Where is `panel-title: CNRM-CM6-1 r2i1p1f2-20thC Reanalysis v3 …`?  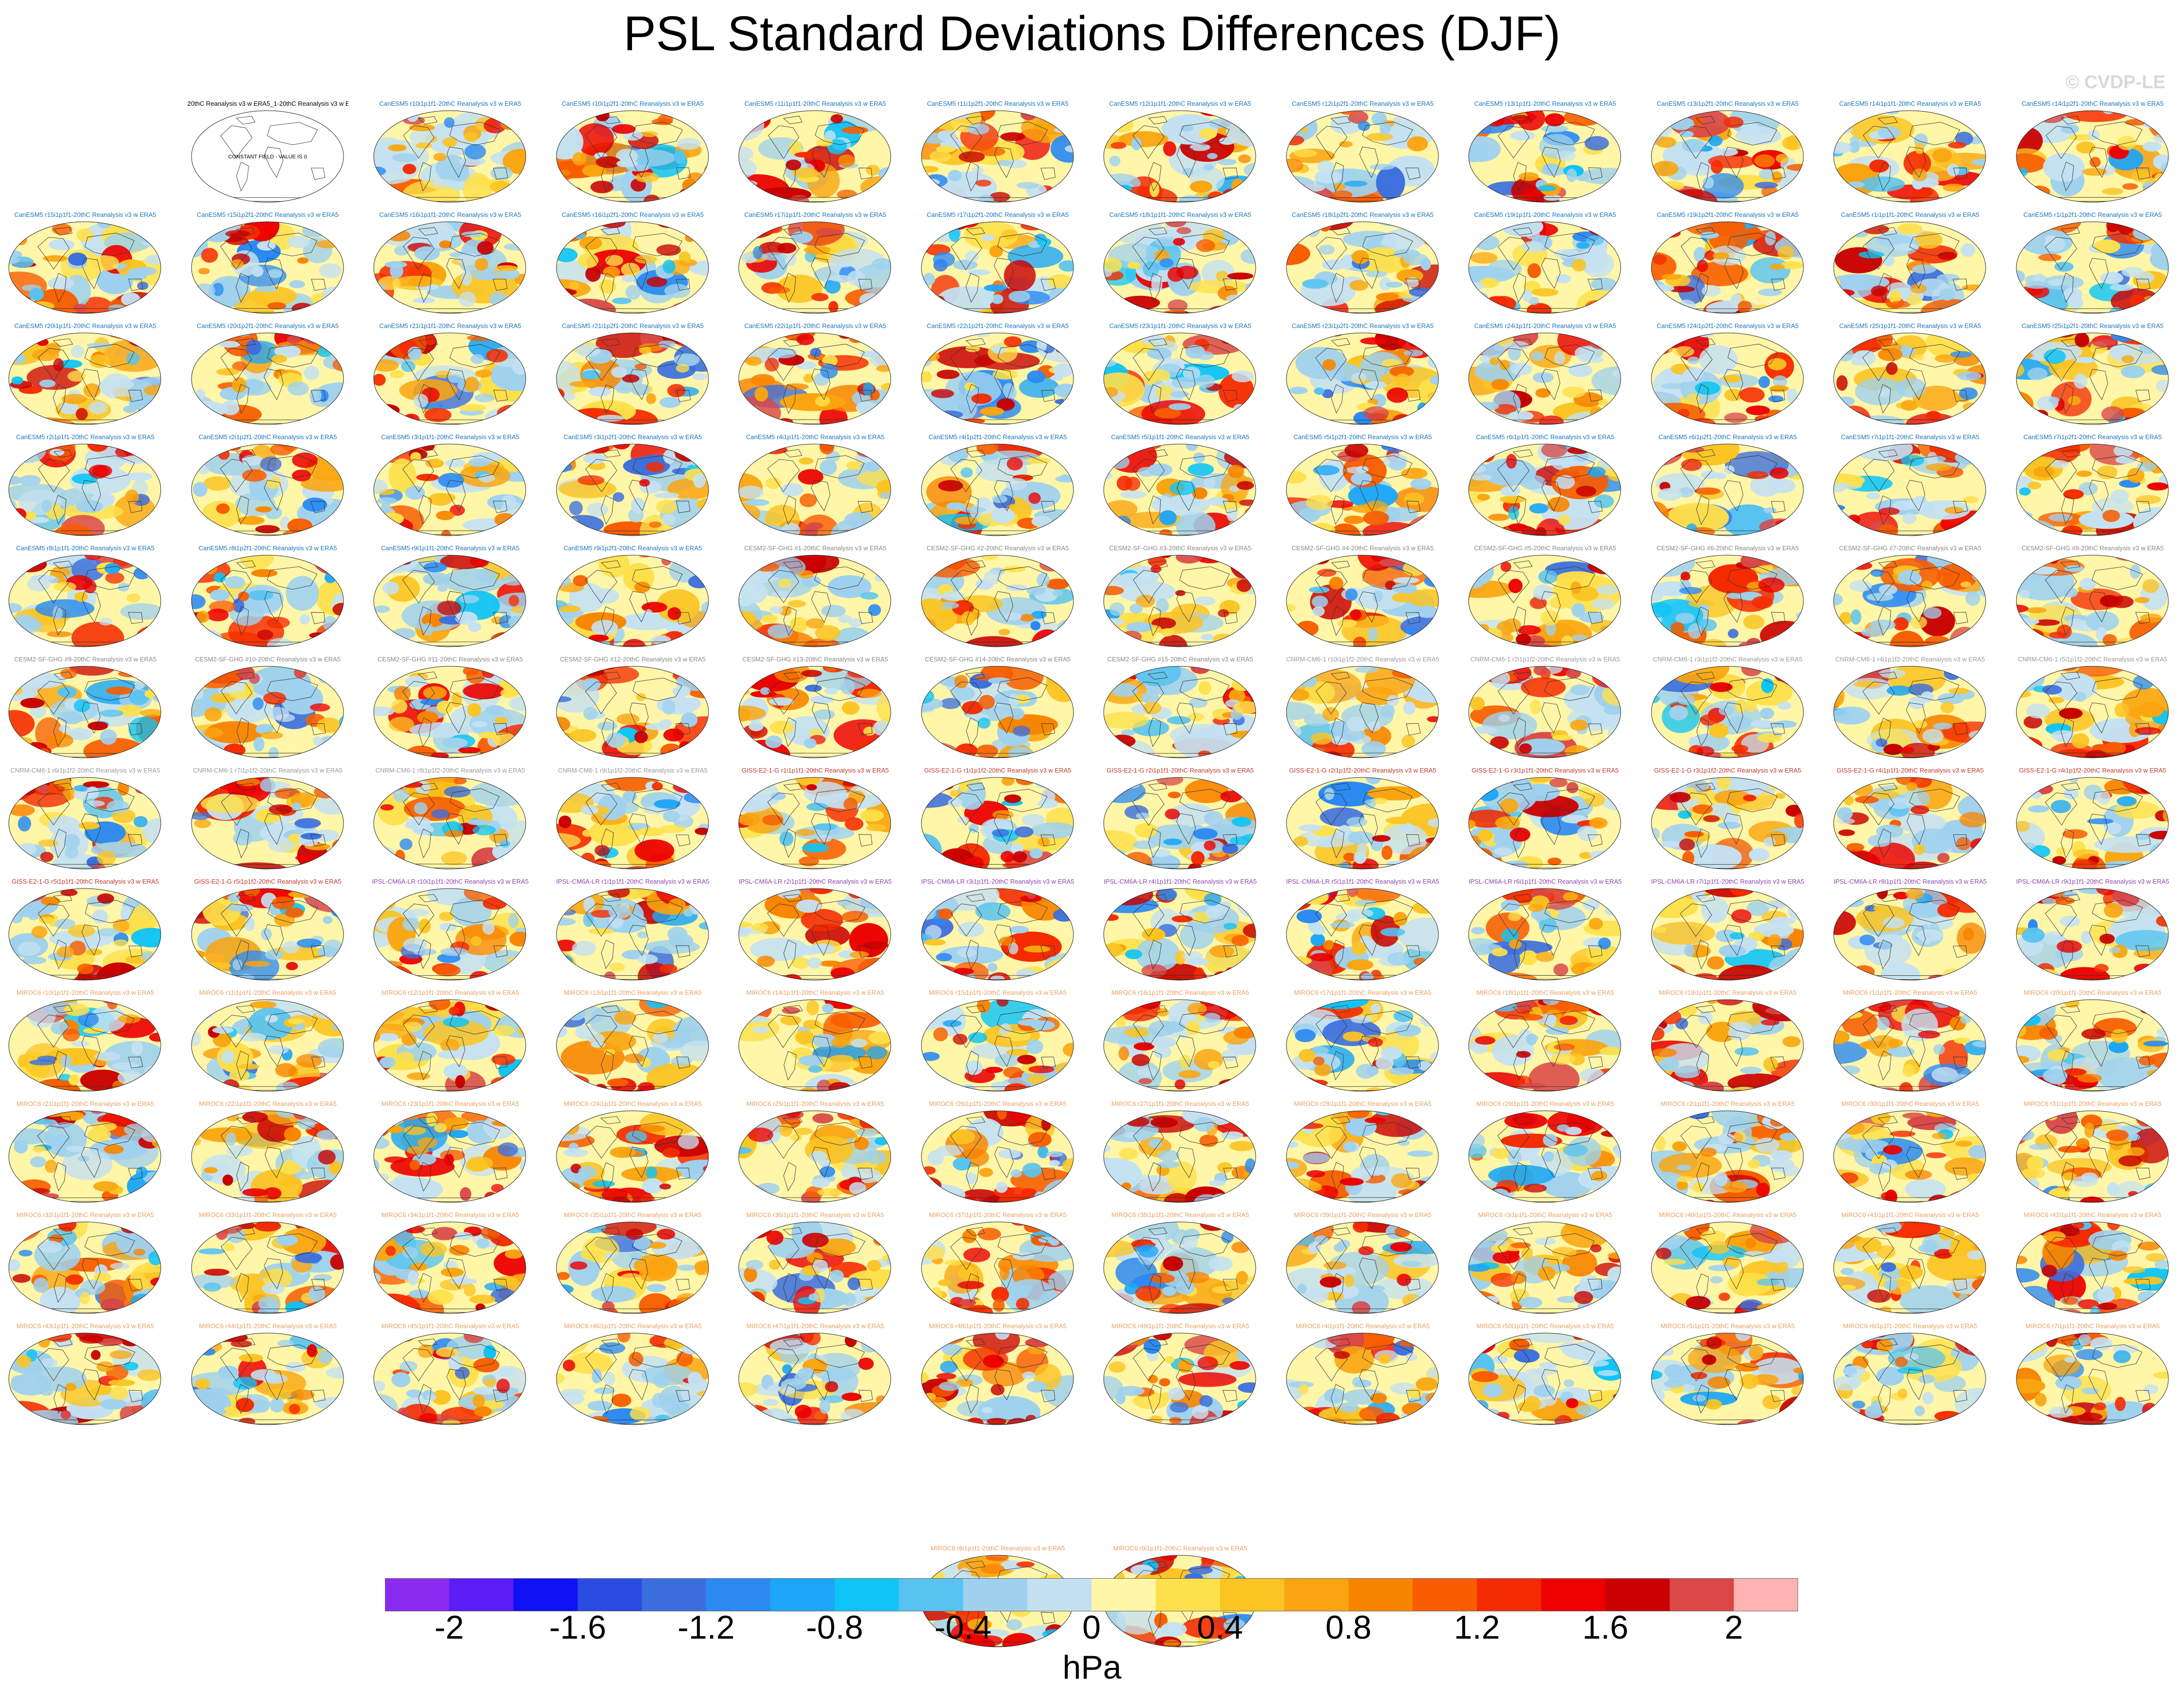 panel-title: CNRM-CM6-1 r2i1p1f2-20thC Reanalysis v3 … is located at coordinates (1545, 660).